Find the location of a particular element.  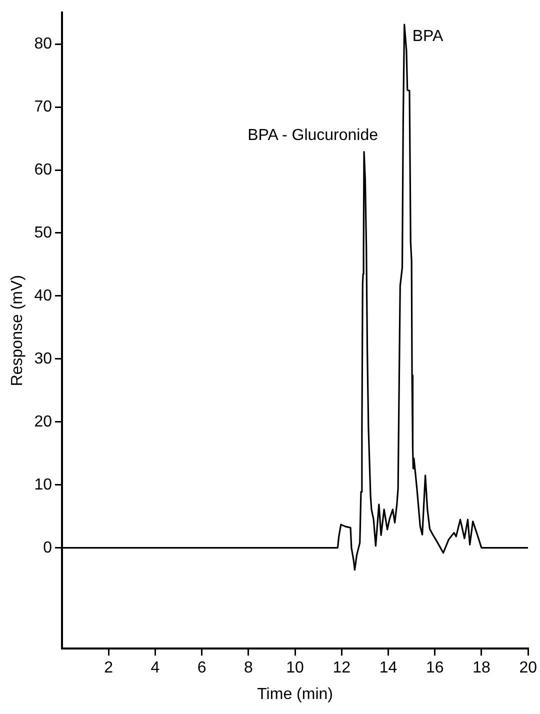

y-tick-label: 60 is located at coordinates (43, 169).